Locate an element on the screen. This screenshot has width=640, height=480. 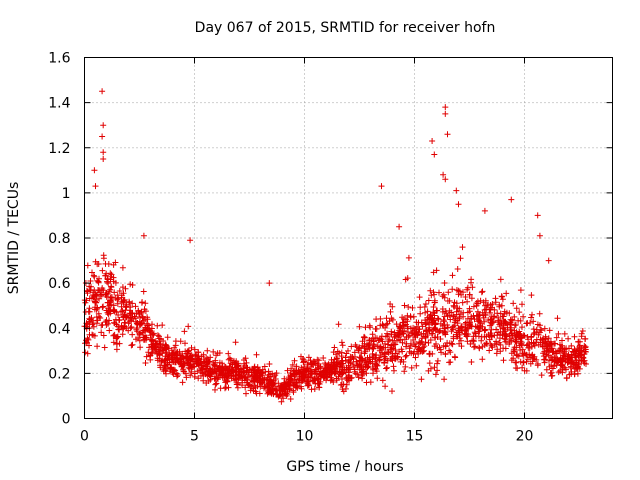
y-tick-labels: 0 0.2 0.4 0.6 0.8 1 1.2 1.4 1.6 is located at coordinates (59, 239).